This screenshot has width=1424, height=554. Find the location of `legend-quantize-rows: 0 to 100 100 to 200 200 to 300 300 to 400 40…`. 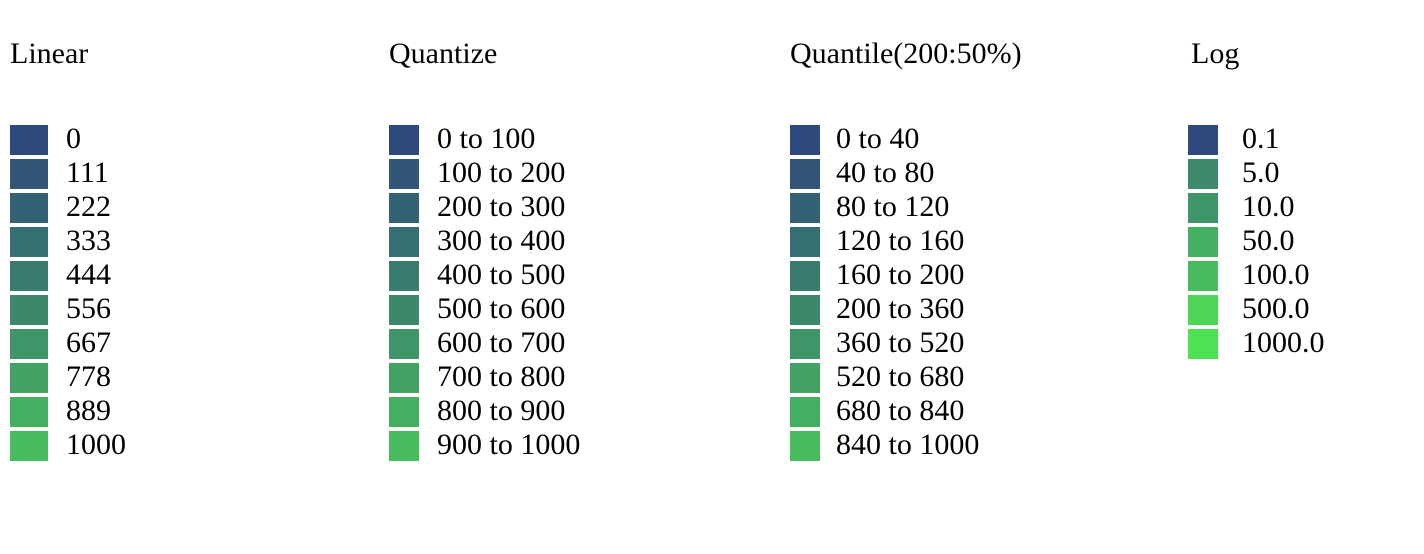

legend-quantize-rows: 0 to 100 100 to 200 200 to 300 300 to 400 40… is located at coordinates (485, 293).